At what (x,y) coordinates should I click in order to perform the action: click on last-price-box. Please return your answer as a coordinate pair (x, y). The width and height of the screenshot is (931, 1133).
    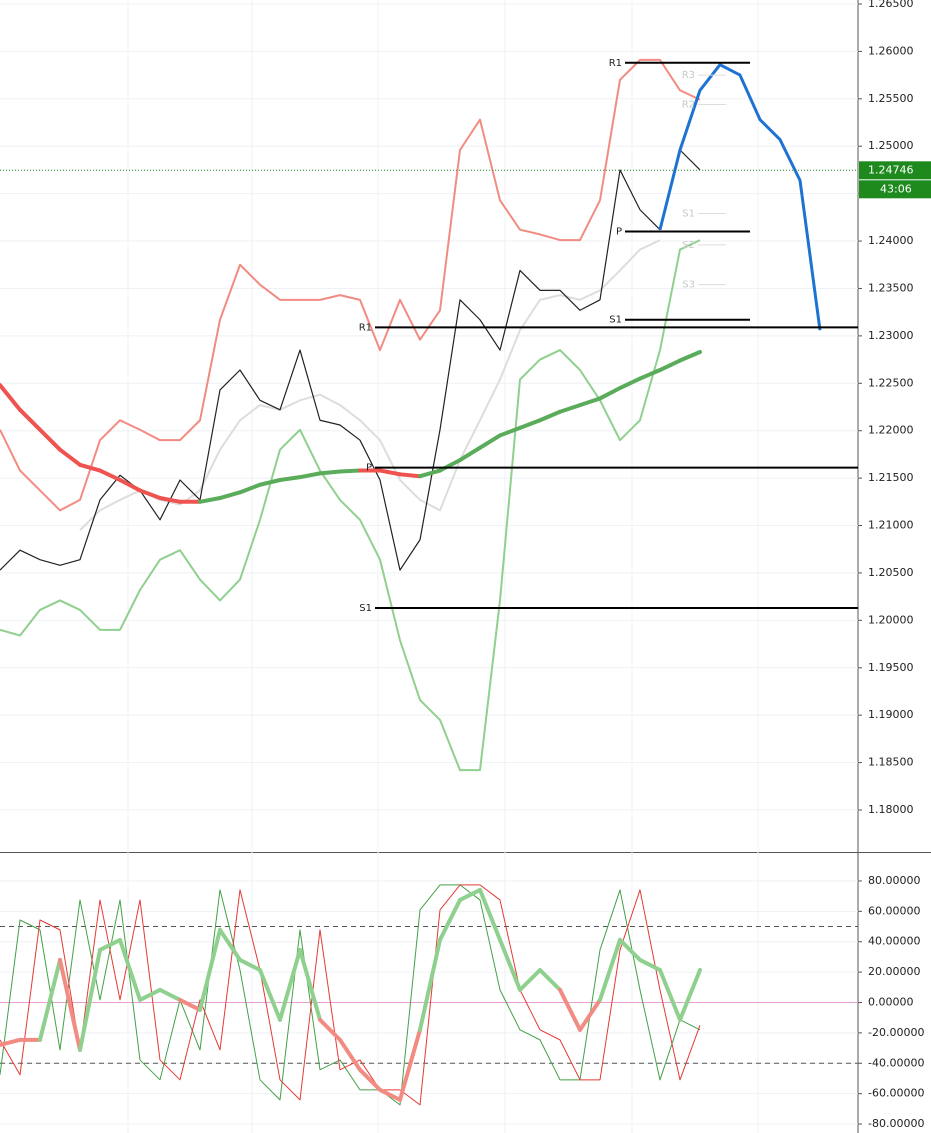
    Looking at the image, I should click on (895, 170).